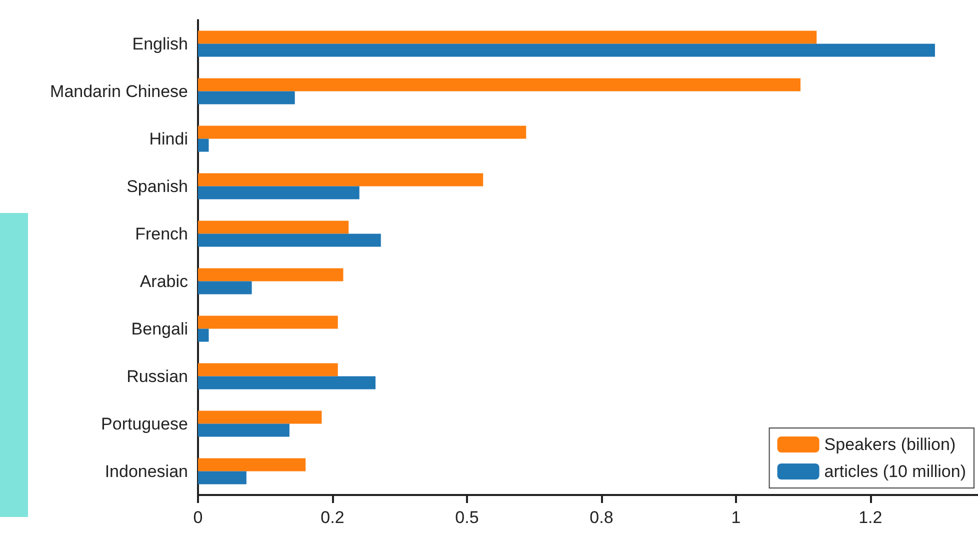  I want to click on x-tick-label: 0.8, so click(602, 517).